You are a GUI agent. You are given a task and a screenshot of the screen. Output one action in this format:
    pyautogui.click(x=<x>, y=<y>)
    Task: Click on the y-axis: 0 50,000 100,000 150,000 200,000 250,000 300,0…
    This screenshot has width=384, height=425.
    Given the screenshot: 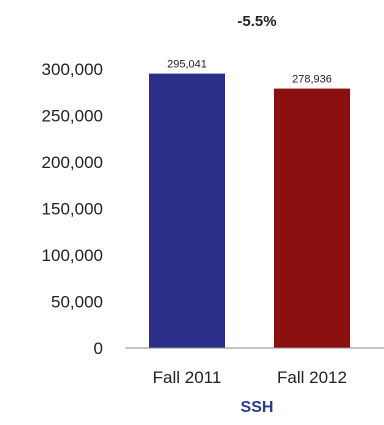 What is the action you would take?
    pyautogui.click(x=72, y=209)
    